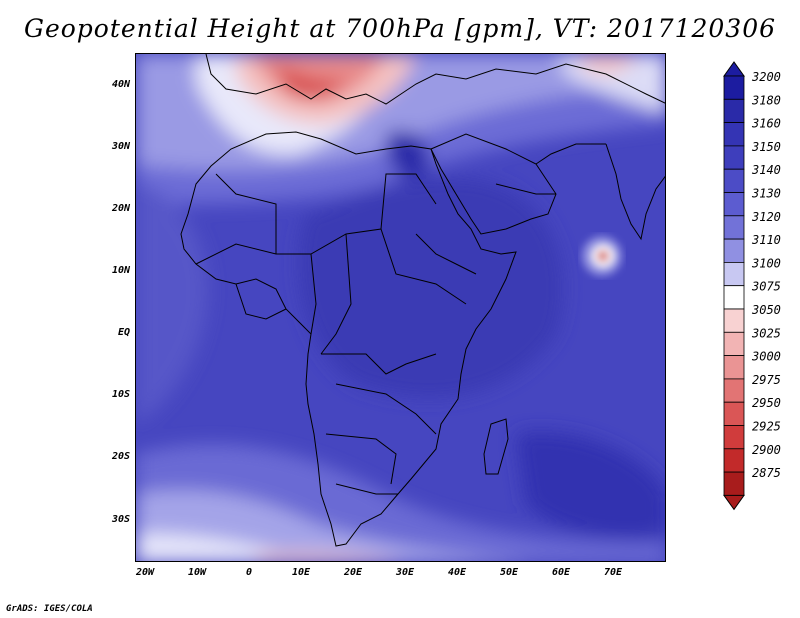  What do you see at coordinates (766, 217) in the screenshot?
I see `colorbar-label: 3120` at bounding box center [766, 217].